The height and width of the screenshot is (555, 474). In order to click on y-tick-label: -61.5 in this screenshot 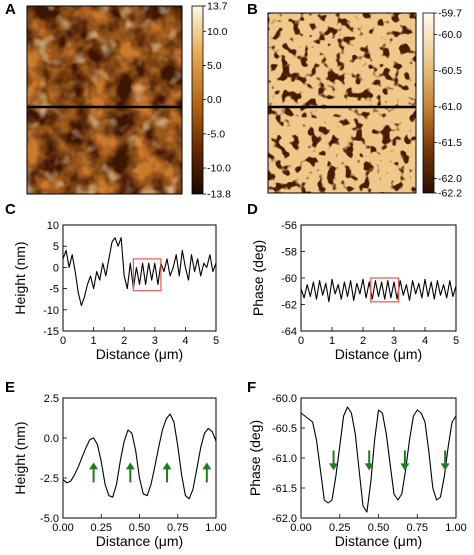, I will do `click(284, 489)`.